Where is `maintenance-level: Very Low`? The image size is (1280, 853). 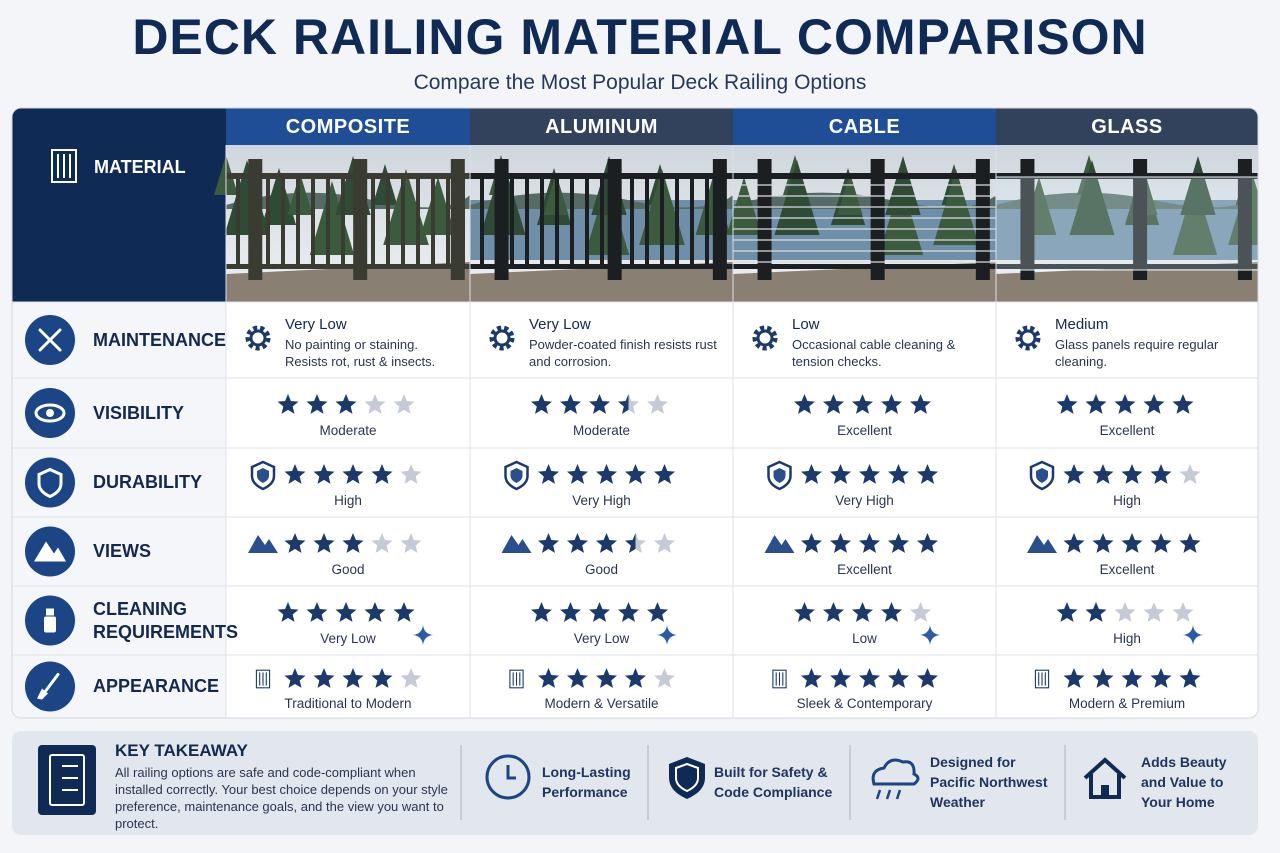 maintenance-level: Very Low is located at coordinates (560, 324).